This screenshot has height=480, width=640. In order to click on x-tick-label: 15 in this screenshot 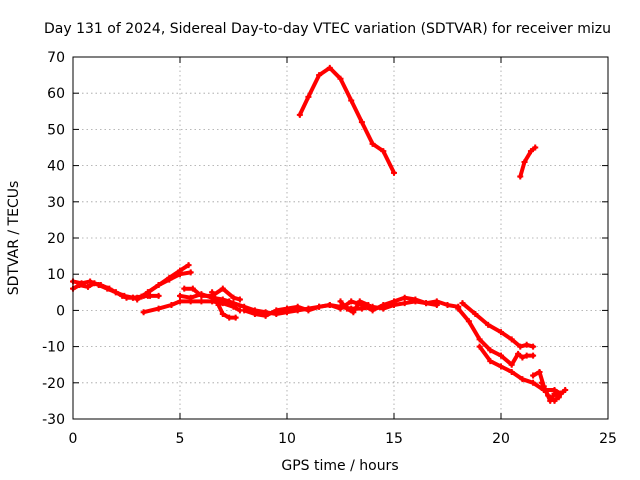, I will do `click(394, 439)`.